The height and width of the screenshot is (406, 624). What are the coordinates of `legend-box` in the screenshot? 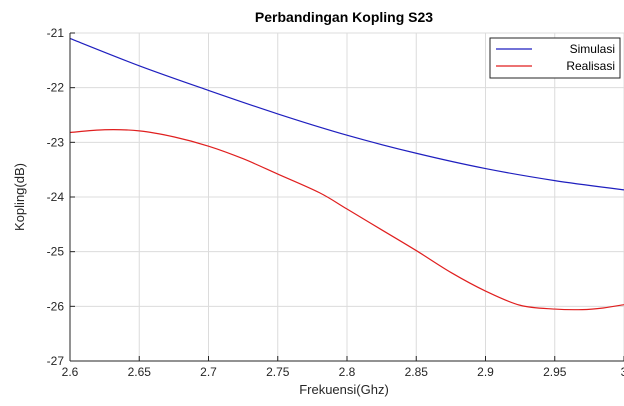 It's located at (555, 58).